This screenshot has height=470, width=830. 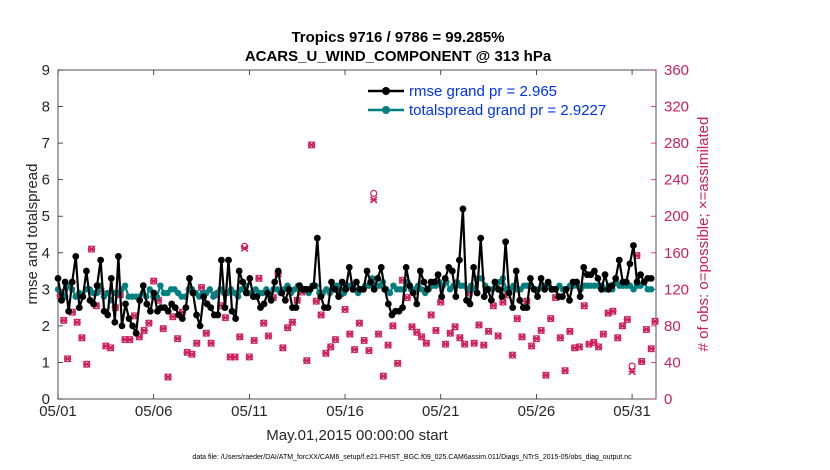 I want to click on x-tick-label: 05/06, so click(x=154, y=411).